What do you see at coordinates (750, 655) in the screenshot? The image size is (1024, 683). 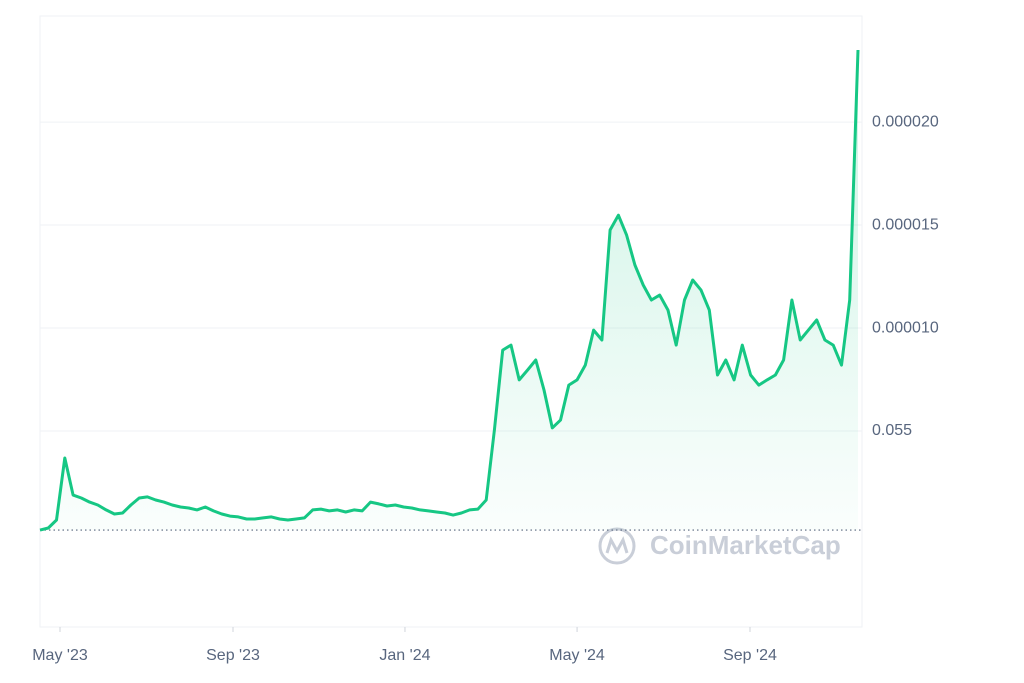 I see `x-tick-label: Sep '24` at bounding box center [750, 655].